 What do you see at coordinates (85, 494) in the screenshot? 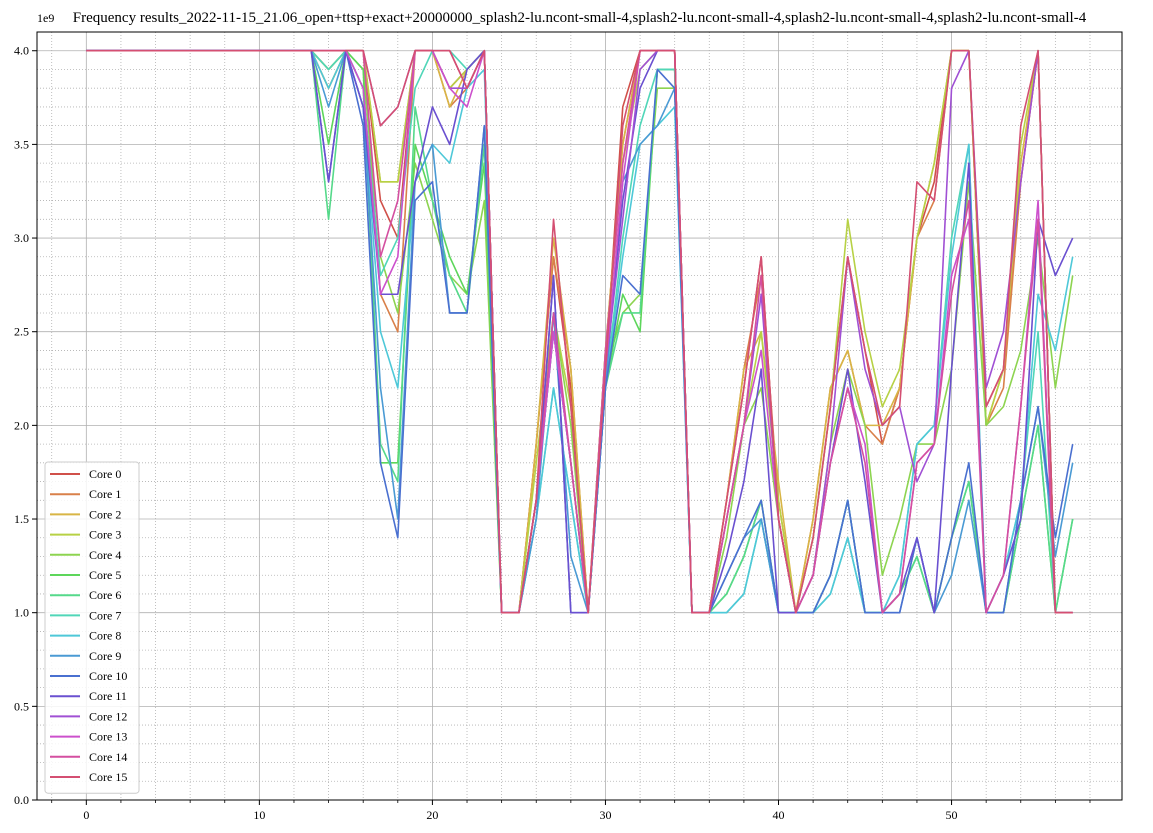
I see `legend-item: Core 1` at bounding box center [85, 494].